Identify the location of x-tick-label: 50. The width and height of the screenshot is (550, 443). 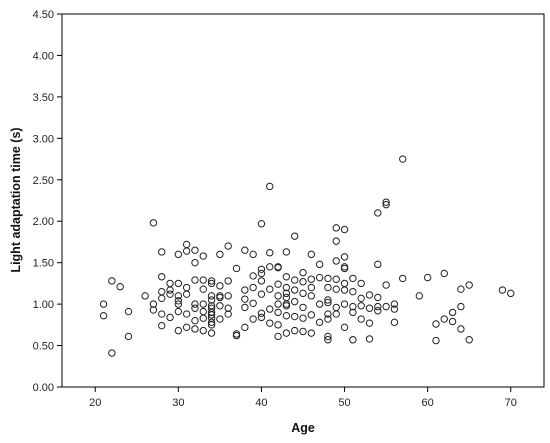
(344, 403).